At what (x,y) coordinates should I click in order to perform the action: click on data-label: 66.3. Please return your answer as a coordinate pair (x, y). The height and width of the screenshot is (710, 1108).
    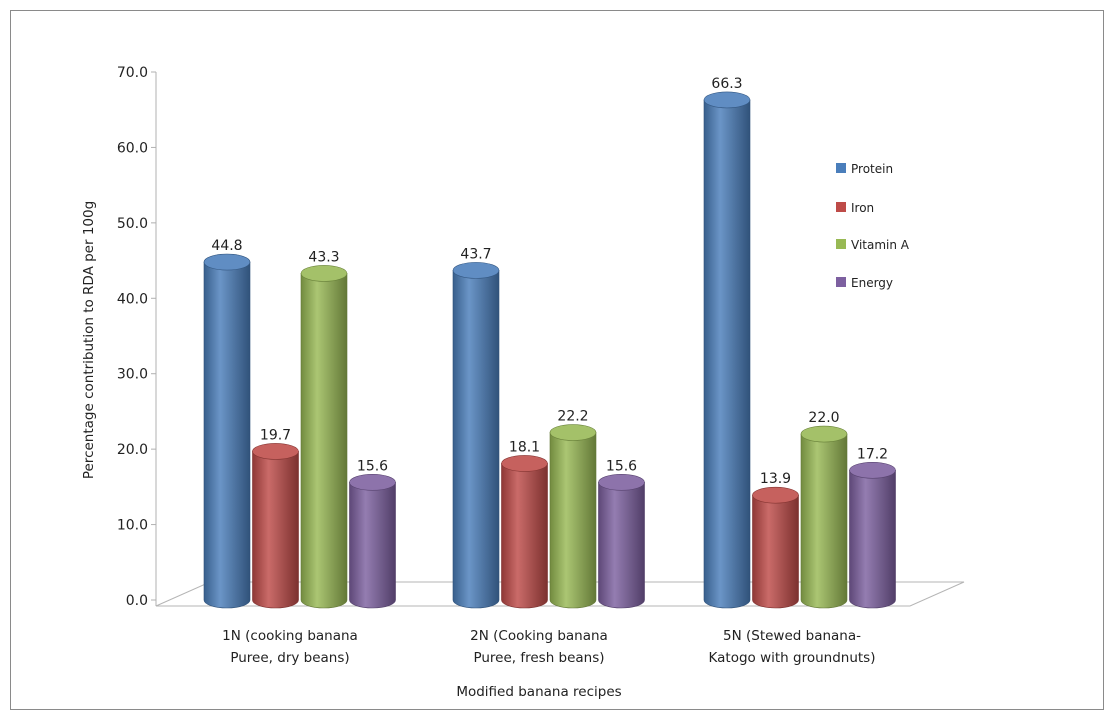
    Looking at the image, I should click on (726, 84).